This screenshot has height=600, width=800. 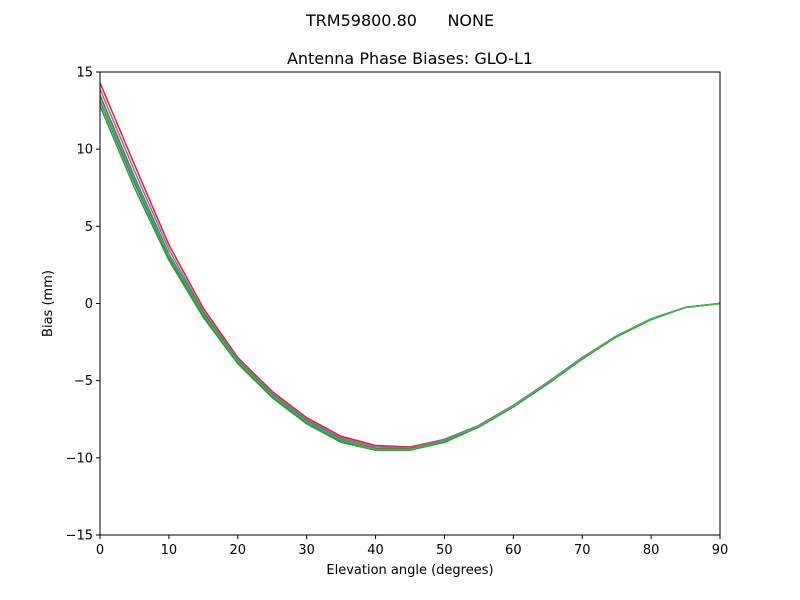 What do you see at coordinates (79, 536) in the screenshot?
I see `y-tick-label: −15` at bounding box center [79, 536].